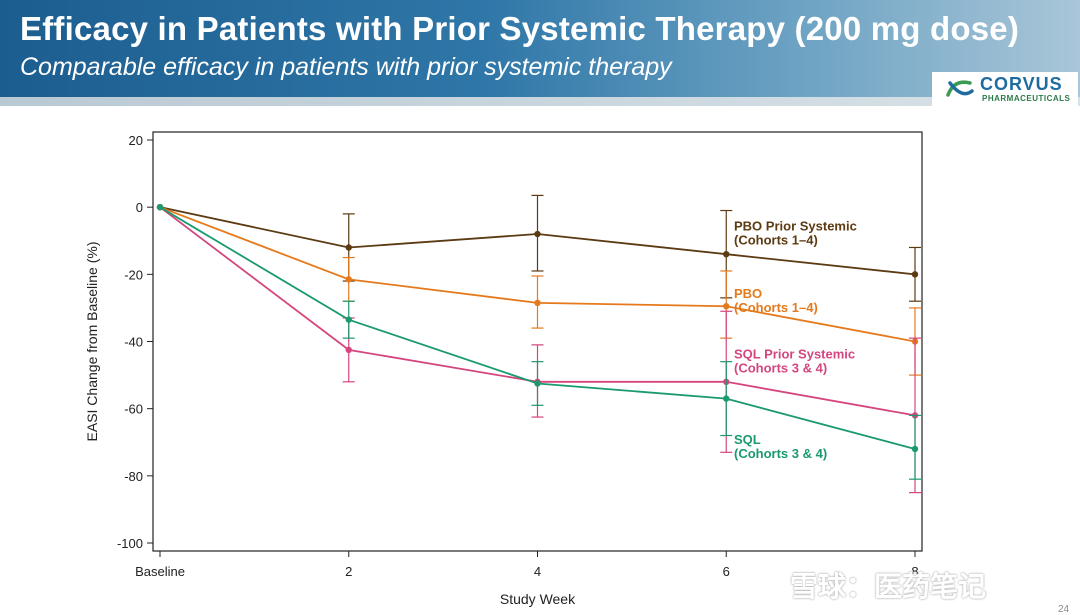 The height and width of the screenshot is (615, 1080). I want to click on series-2-label: (Cohorts 1–4), so click(776, 307).